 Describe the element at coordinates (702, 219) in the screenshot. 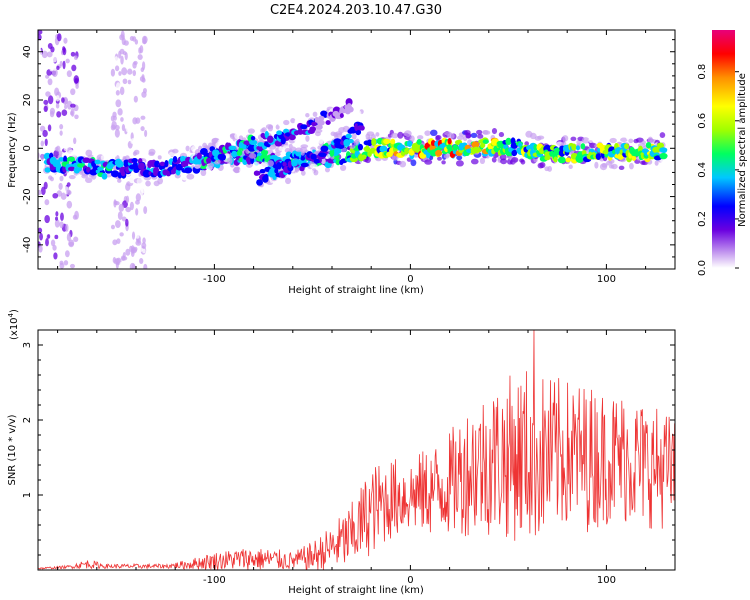

I see `colorbar-tick-label: 0.2` at that location.